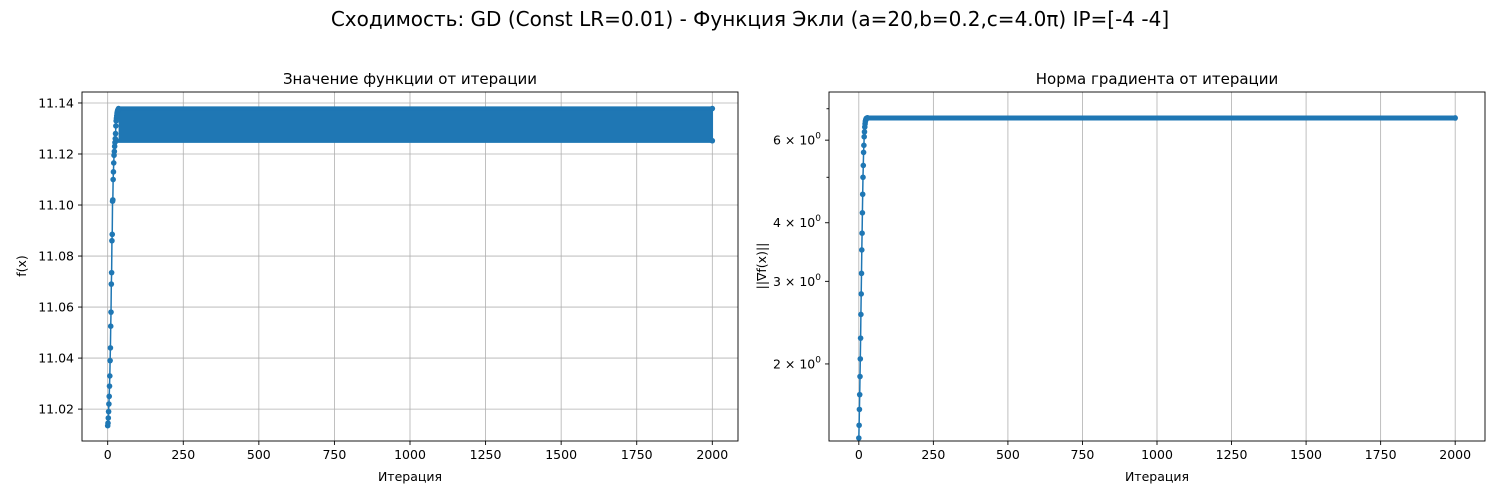 The height and width of the screenshot is (500, 1500). I want to click on y-tick-label: 11.14, so click(56, 102).